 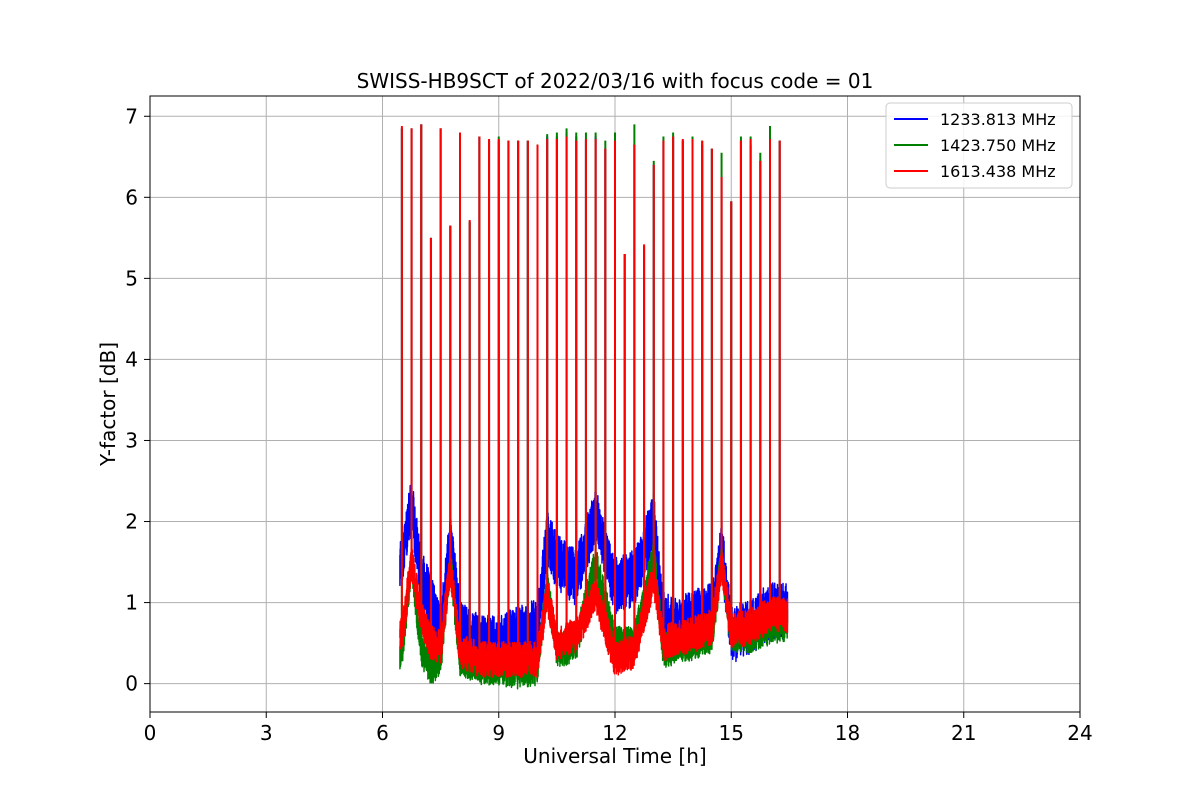 What do you see at coordinates (614, 756) in the screenshot?
I see `x-axis-label: Universal Time [h]` at bounding box center [614, 756].